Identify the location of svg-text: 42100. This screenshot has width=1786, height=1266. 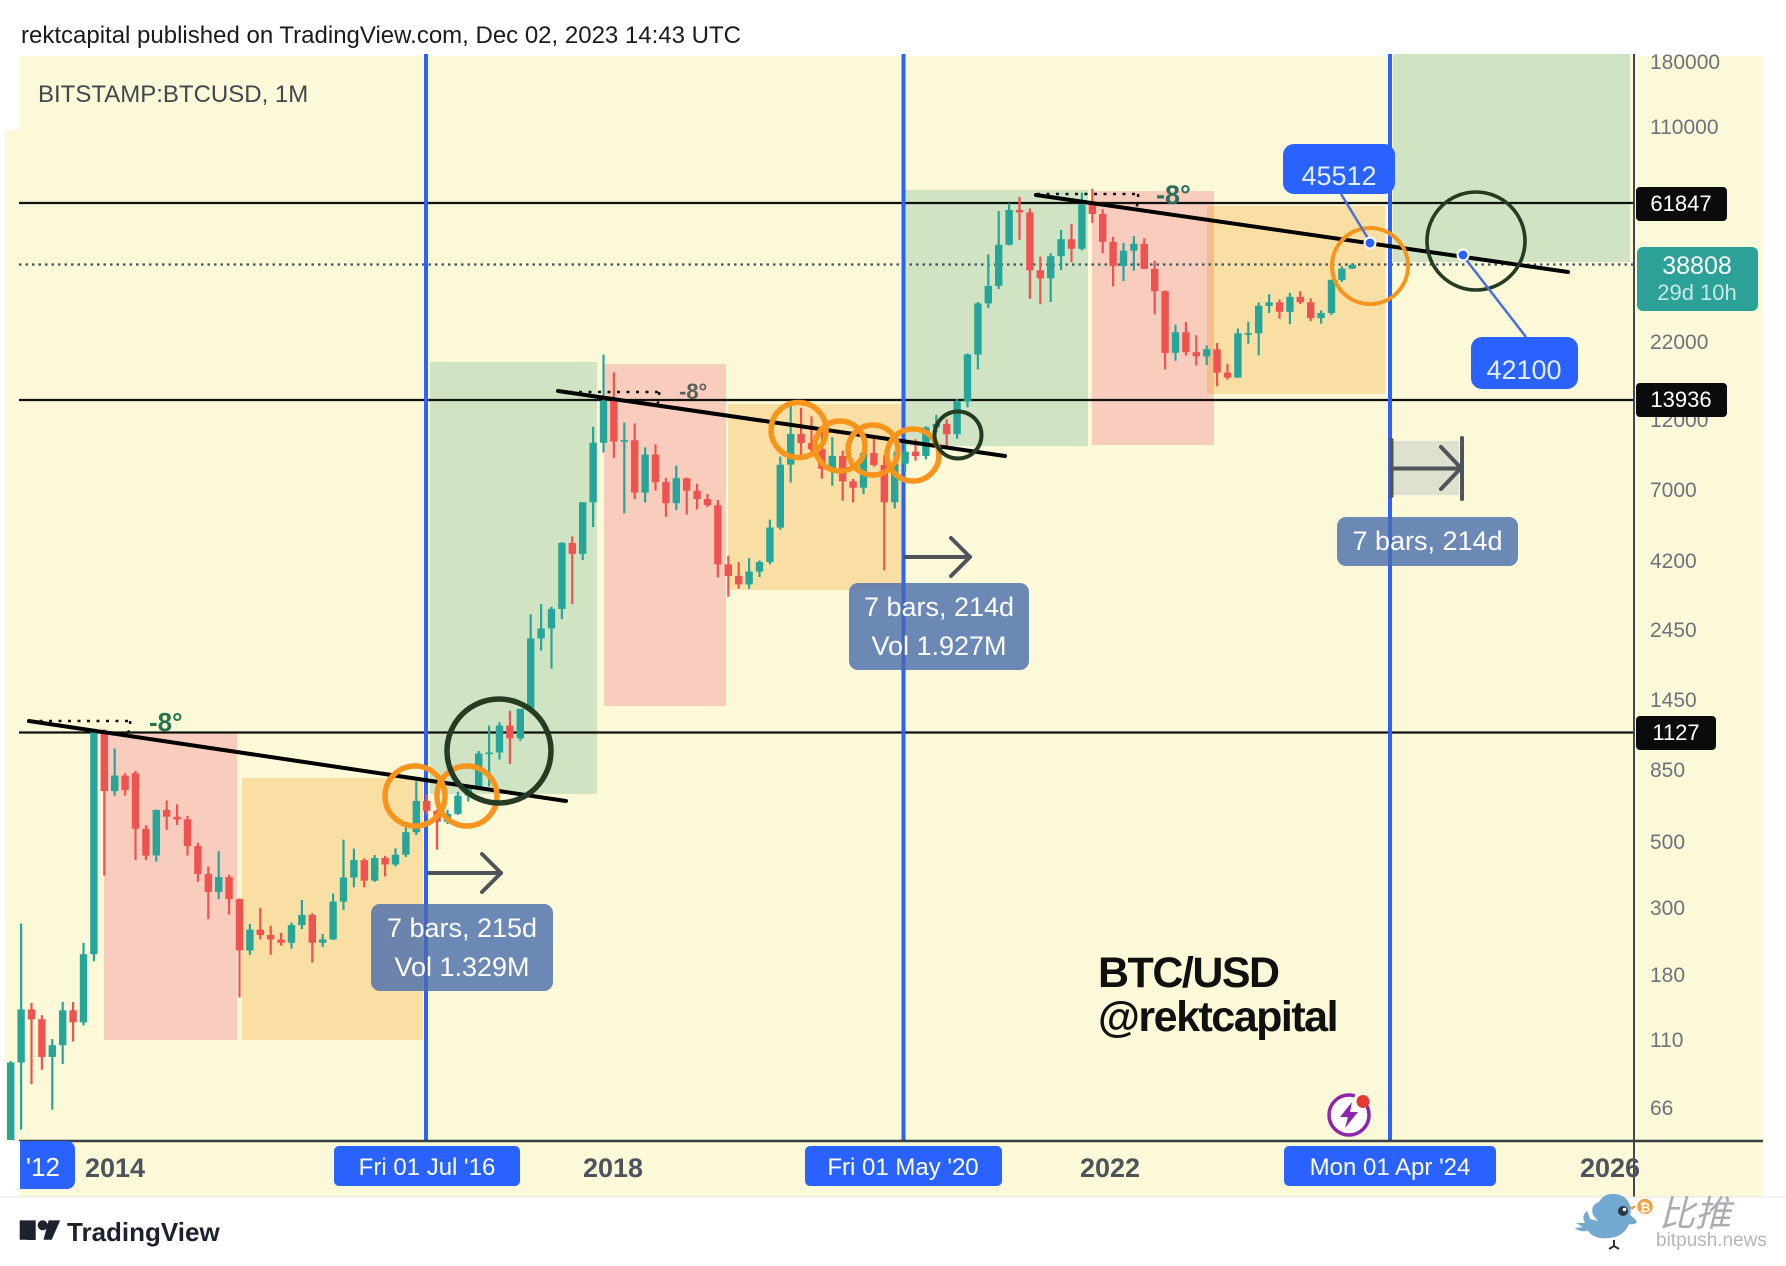
(1523, 370).